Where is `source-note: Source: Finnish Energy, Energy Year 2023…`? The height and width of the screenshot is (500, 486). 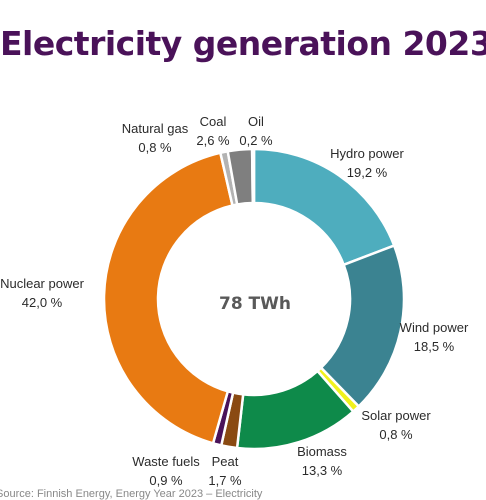 source-note: Source: Finnish Energy, Energy Year 2023… is located at coordinates (131, 494).